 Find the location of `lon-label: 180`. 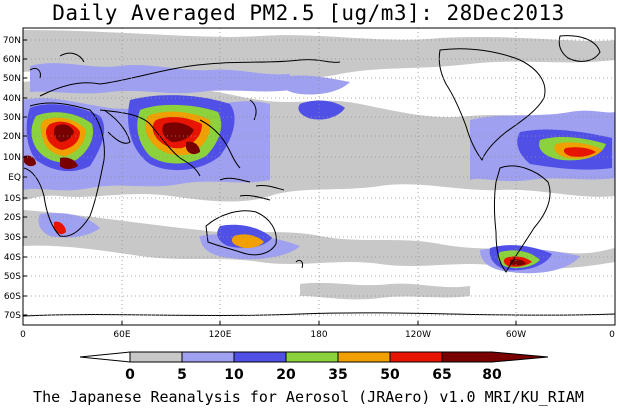

lon-label: 180 is located at coordinates (318, 335).